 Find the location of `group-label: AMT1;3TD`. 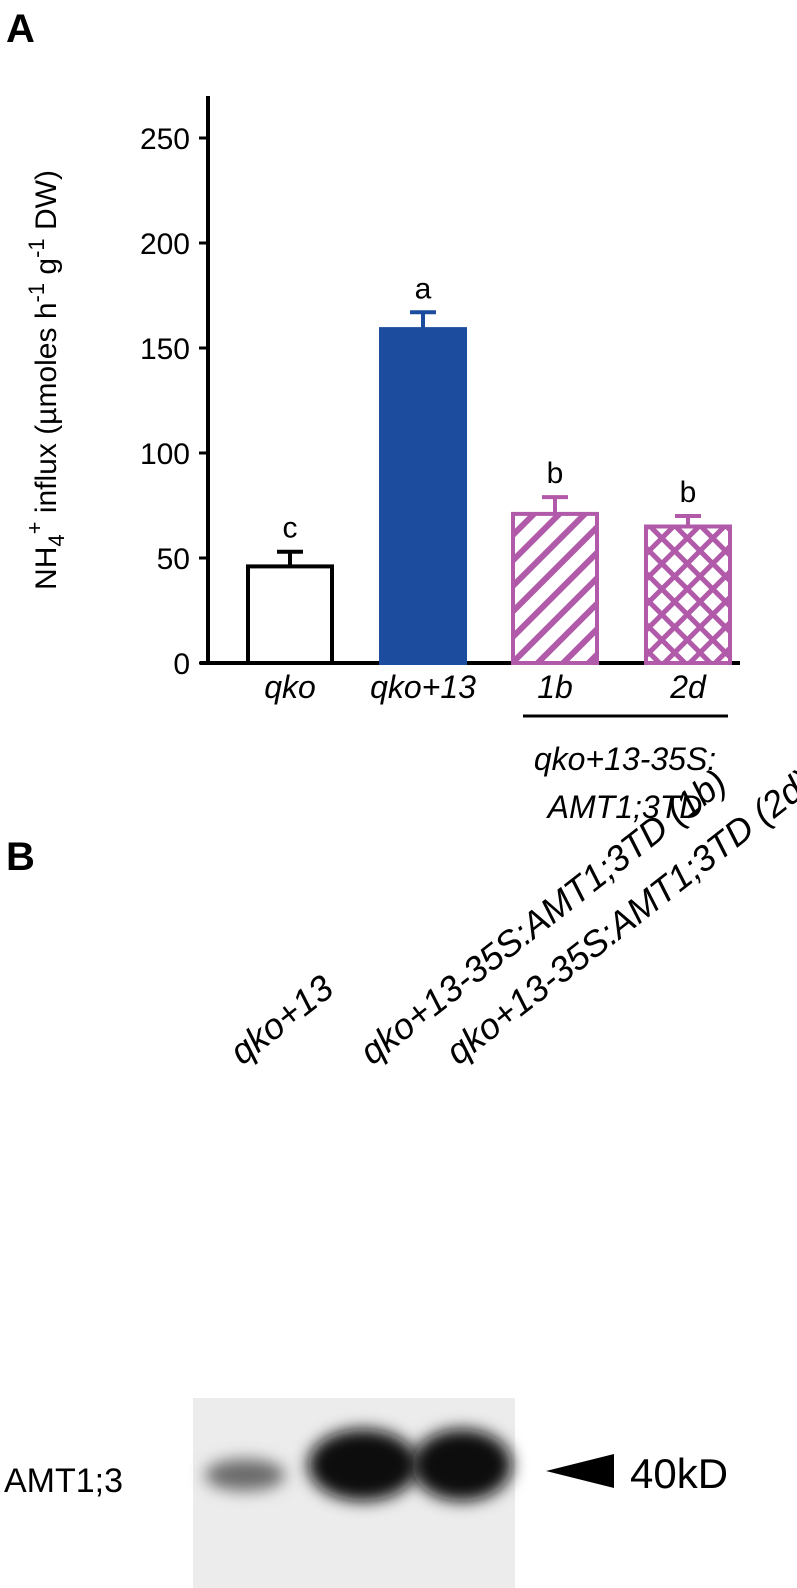

group-label: AMT1;3TD is located at coordinates (624, 807).